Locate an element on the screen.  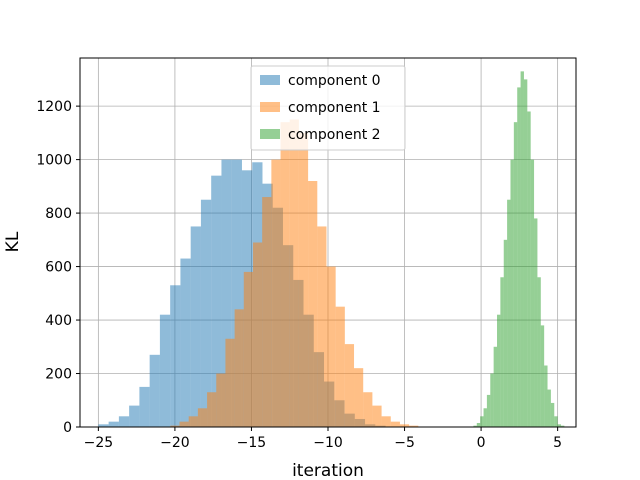
x-axis-ticks: −25 −20 −15 −10 −5 0 5 is located at coordinates (323, 439).